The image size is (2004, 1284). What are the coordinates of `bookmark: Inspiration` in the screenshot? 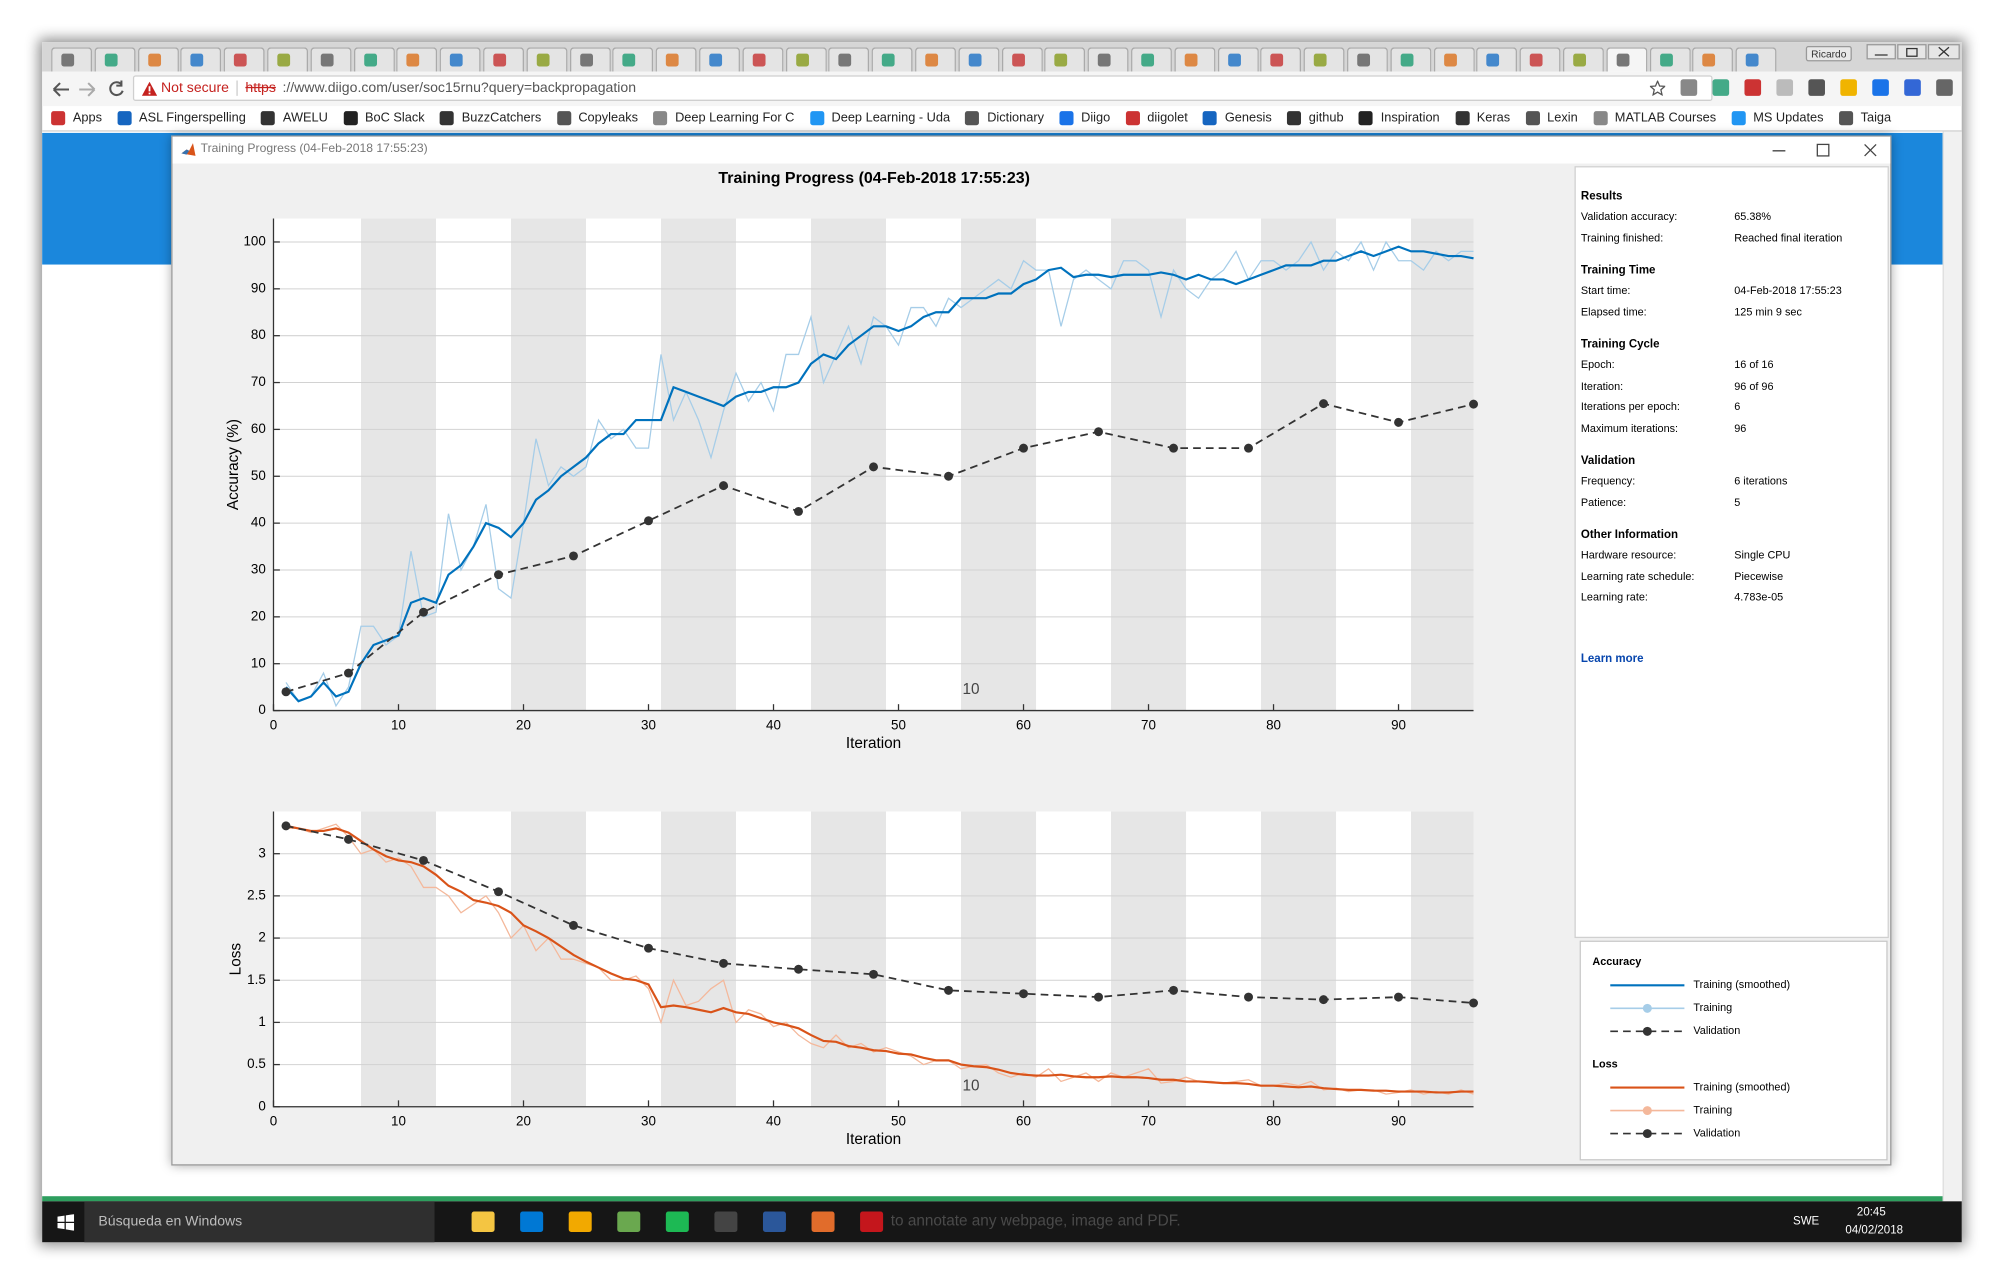 It's located at (1399, 118).